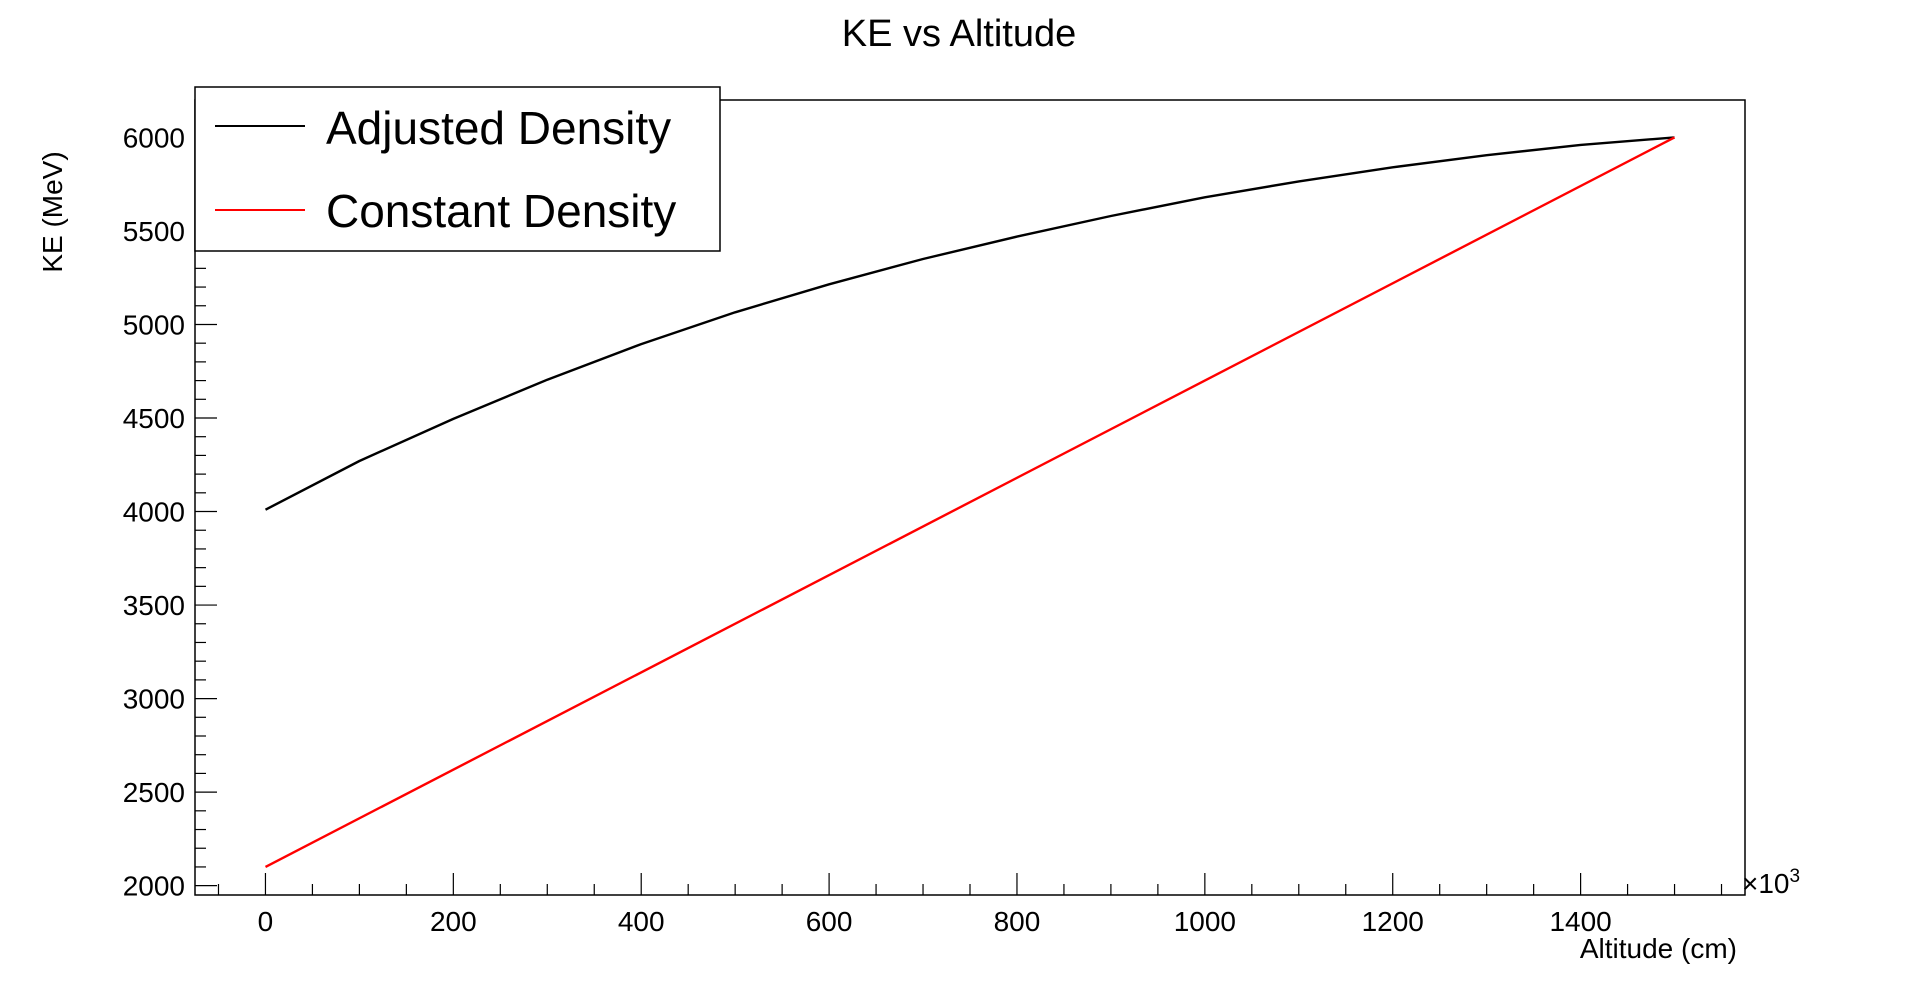  I want to click on x-tick-label: 400, so click(641, 921).